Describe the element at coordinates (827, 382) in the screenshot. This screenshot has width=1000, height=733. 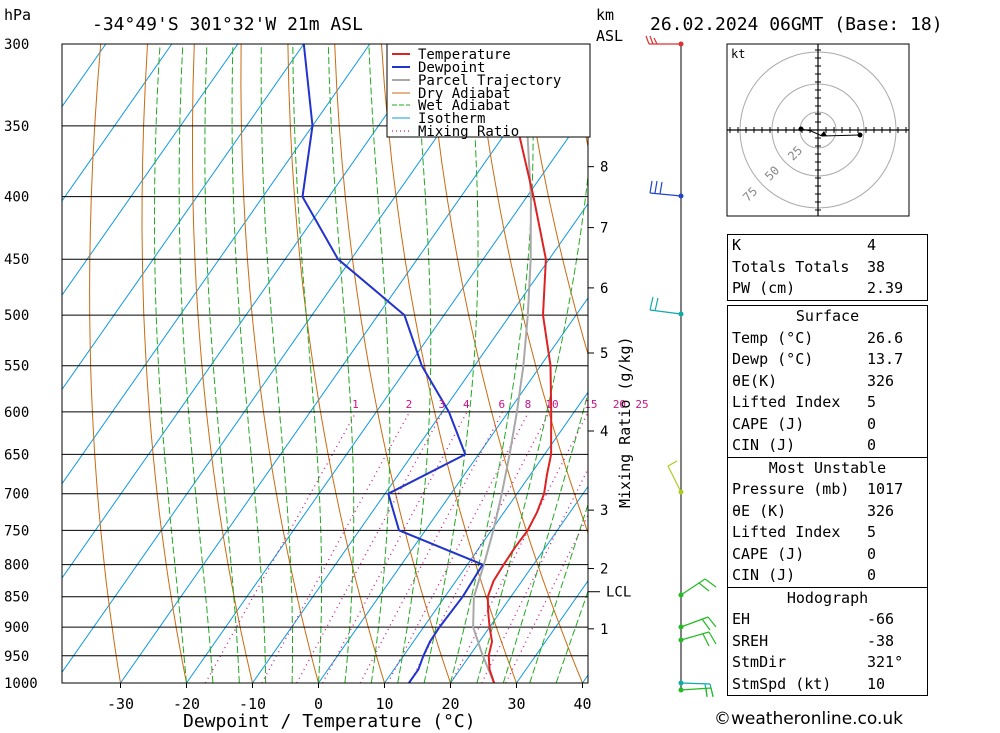
I see `surface-row: θE(K) 326` at that location.